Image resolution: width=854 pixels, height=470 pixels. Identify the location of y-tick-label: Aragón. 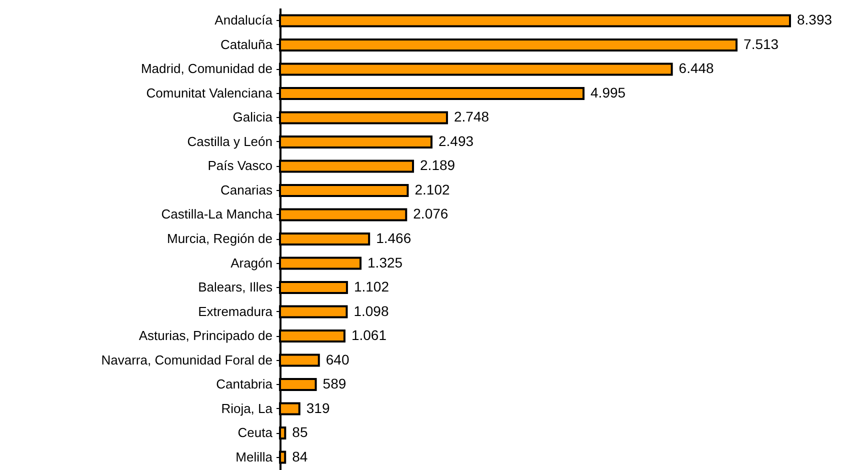
(251, 262).